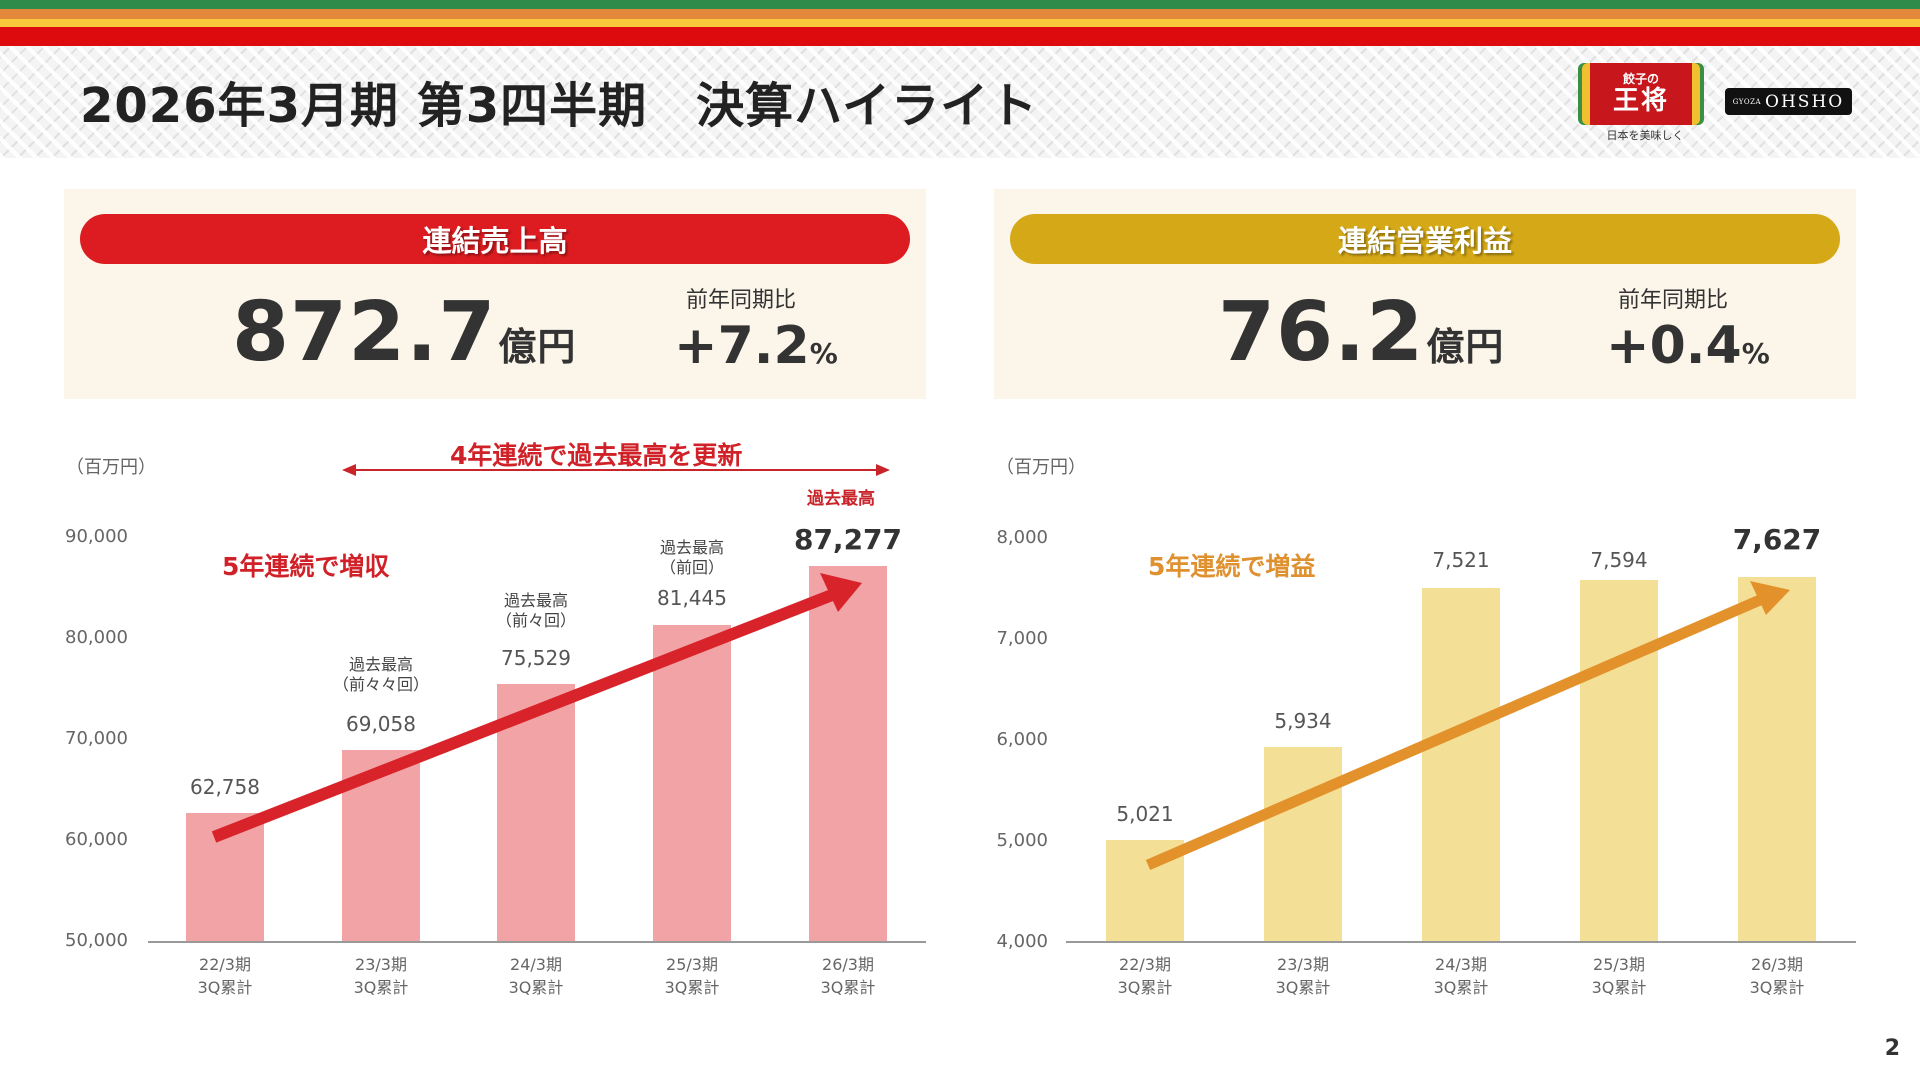 The height and width of the screenshot is (1080, 1920). What do you see at coordinates (111, 467) in the screenshot?
I see `sales-unit-label: （百万円）` at bounding box center [111, 467].